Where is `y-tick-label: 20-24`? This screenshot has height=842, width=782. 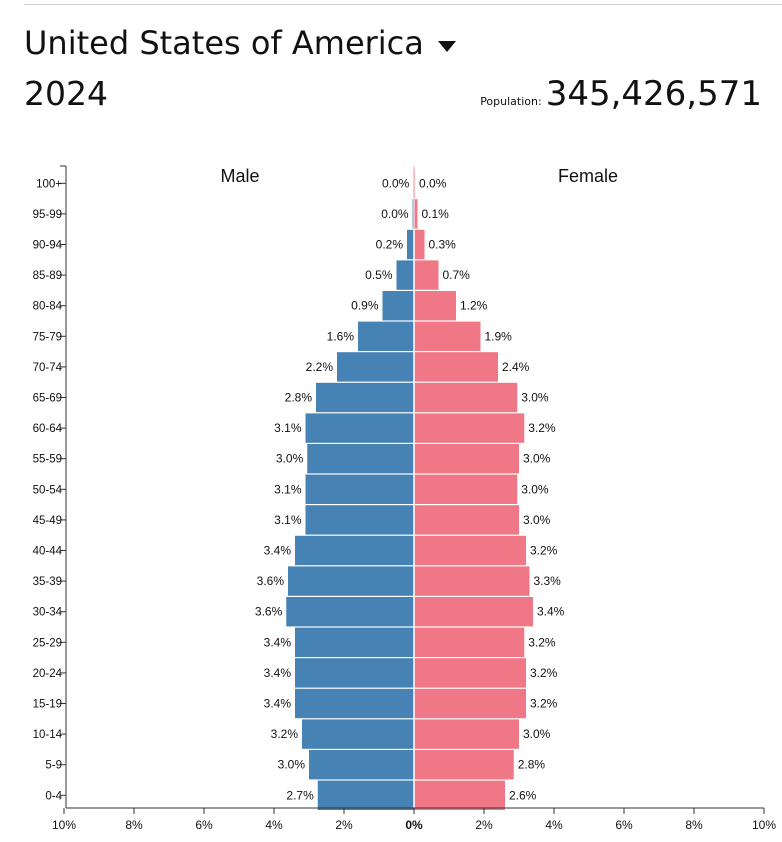 y-tick-label: 20-24 is located at coordinates (48, 674).